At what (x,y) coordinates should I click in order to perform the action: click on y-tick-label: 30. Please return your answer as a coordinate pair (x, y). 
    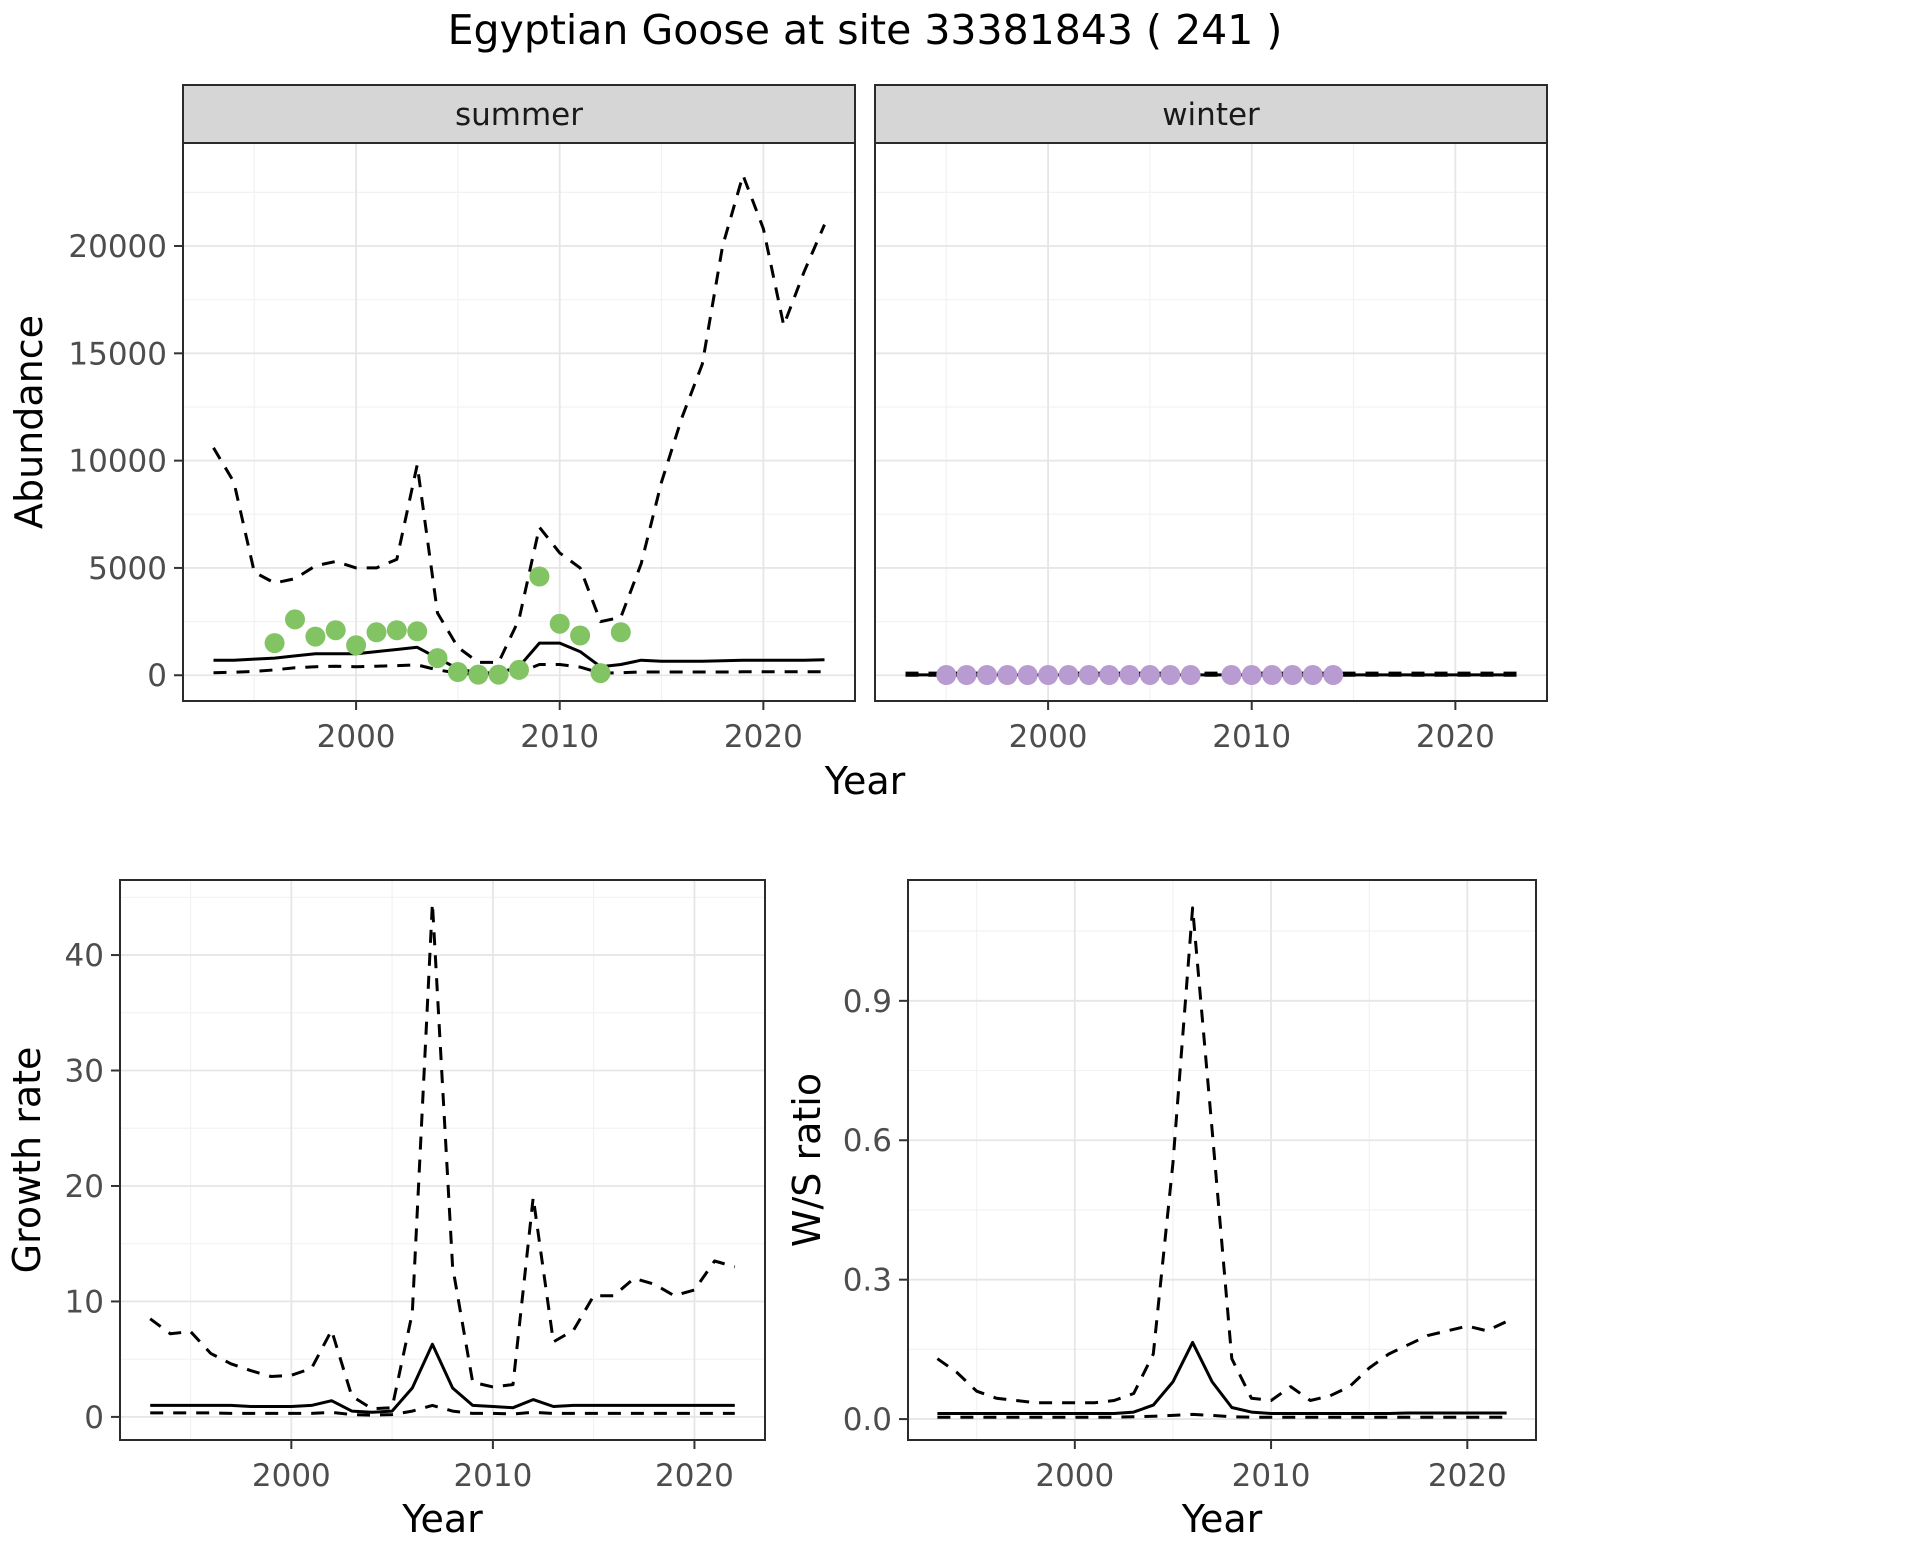
    Looking at the image, I should click on (84, 1072).